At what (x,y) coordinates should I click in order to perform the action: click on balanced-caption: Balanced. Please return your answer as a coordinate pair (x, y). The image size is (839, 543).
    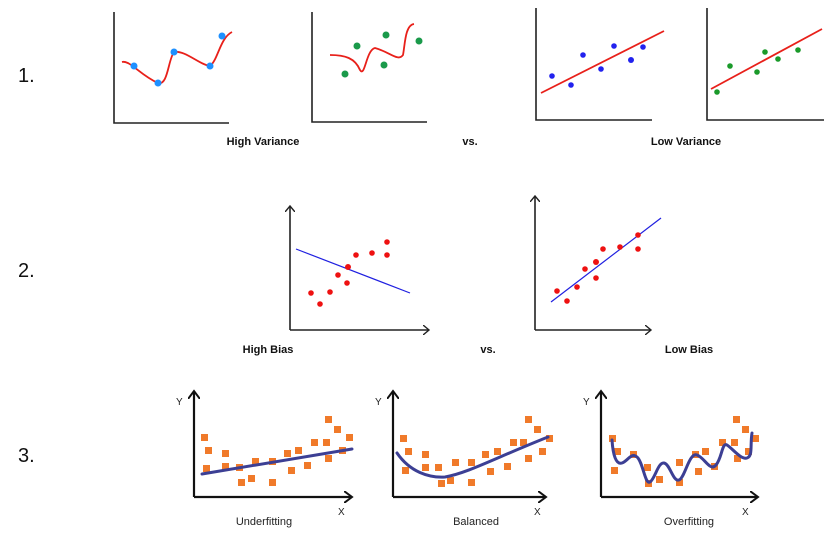
    Looking at the image, I should click on (476, 522).